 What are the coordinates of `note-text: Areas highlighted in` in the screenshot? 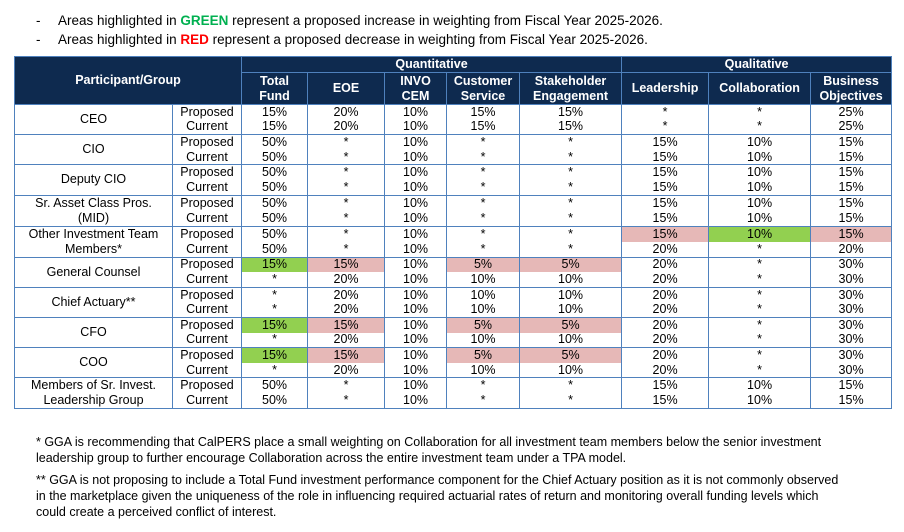 It's located at (119, 20).